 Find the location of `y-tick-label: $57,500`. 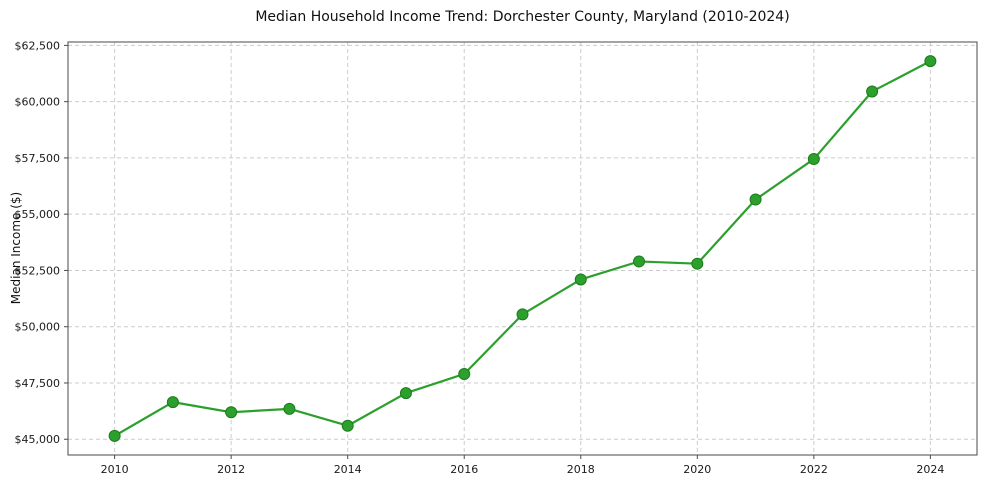

y-tick-label: $57,500 is located at coordinates (38, 158).